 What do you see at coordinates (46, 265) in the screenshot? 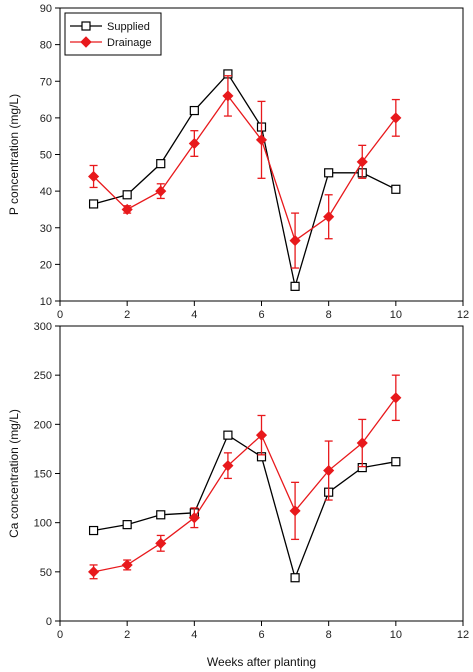
I see `y-tick-label: 20` at bounding box center [46, 265].